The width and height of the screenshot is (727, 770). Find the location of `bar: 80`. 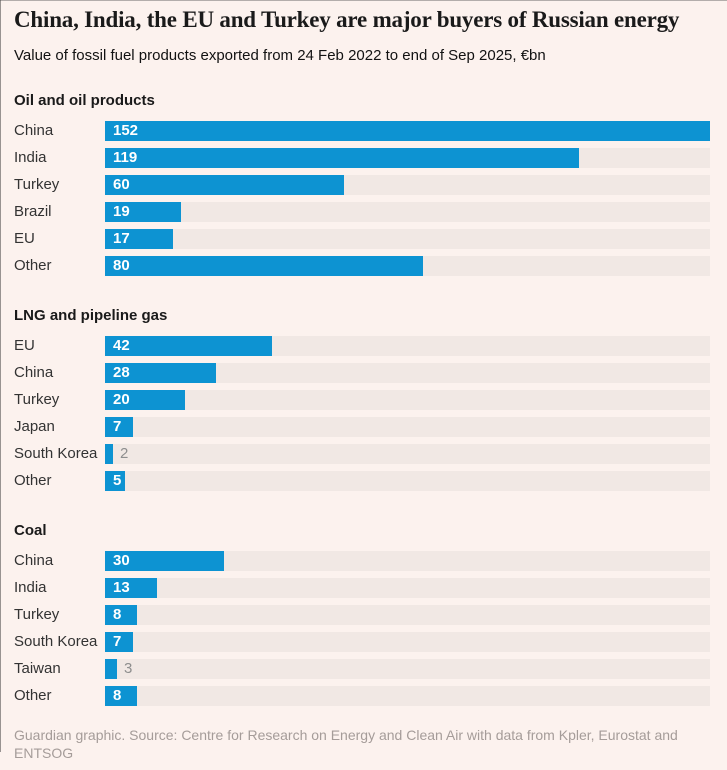

bar: 80 is located at coordinates (264, 266).